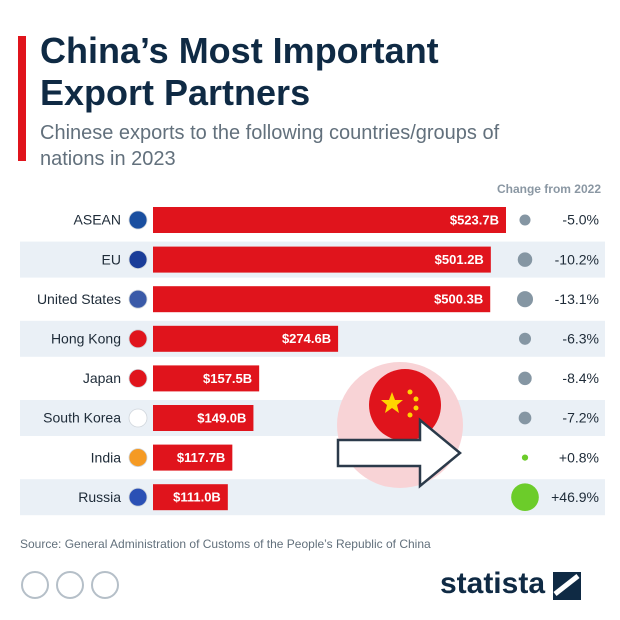 The image size is (620, 620). What do you see at coordinates (22, 98) in the screenshot?
I see `accent-bar` at bounding box center [22, 98].